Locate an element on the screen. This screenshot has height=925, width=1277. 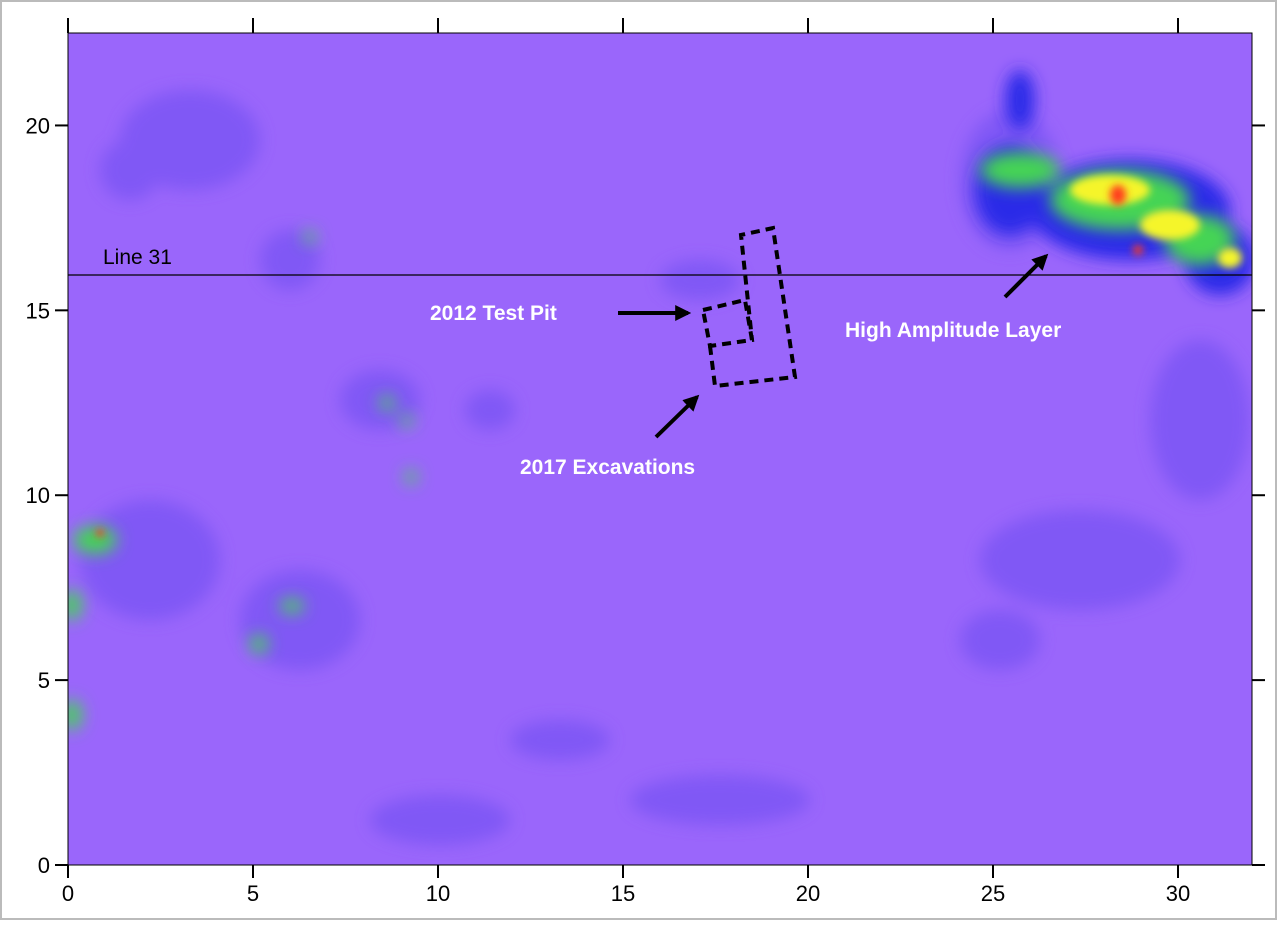
x-tick-label: 30 is located at coordinates (1178, 893).